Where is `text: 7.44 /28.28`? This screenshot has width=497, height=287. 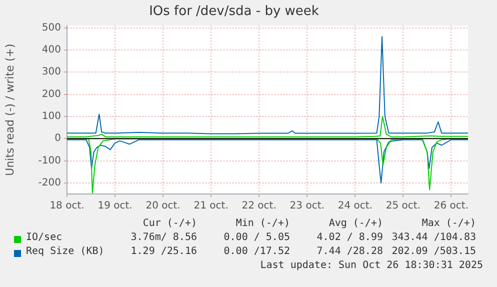
text: 7.44 /28.28 is located at coordinates (349, 251).